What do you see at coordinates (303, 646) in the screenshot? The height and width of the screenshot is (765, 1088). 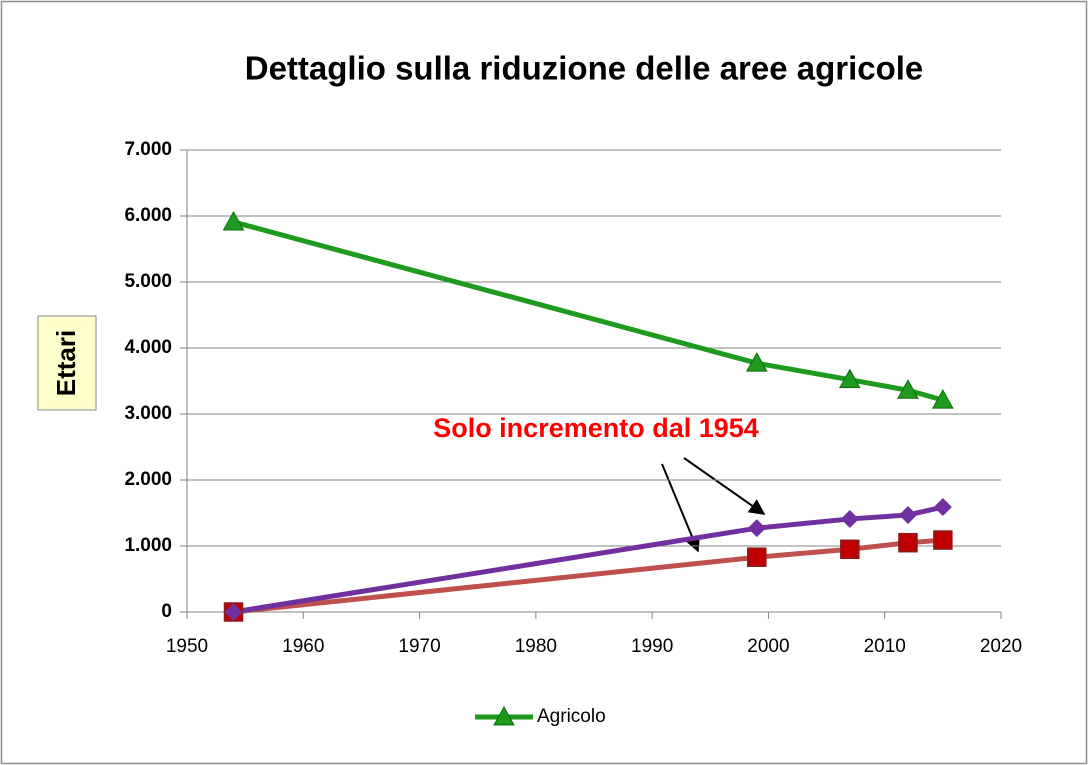 I see `x-tick-label: 1960` at bounding box center [303, 646].